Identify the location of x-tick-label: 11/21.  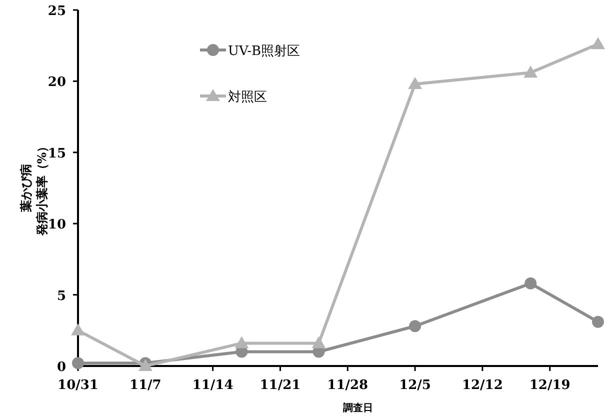
(280, 385).